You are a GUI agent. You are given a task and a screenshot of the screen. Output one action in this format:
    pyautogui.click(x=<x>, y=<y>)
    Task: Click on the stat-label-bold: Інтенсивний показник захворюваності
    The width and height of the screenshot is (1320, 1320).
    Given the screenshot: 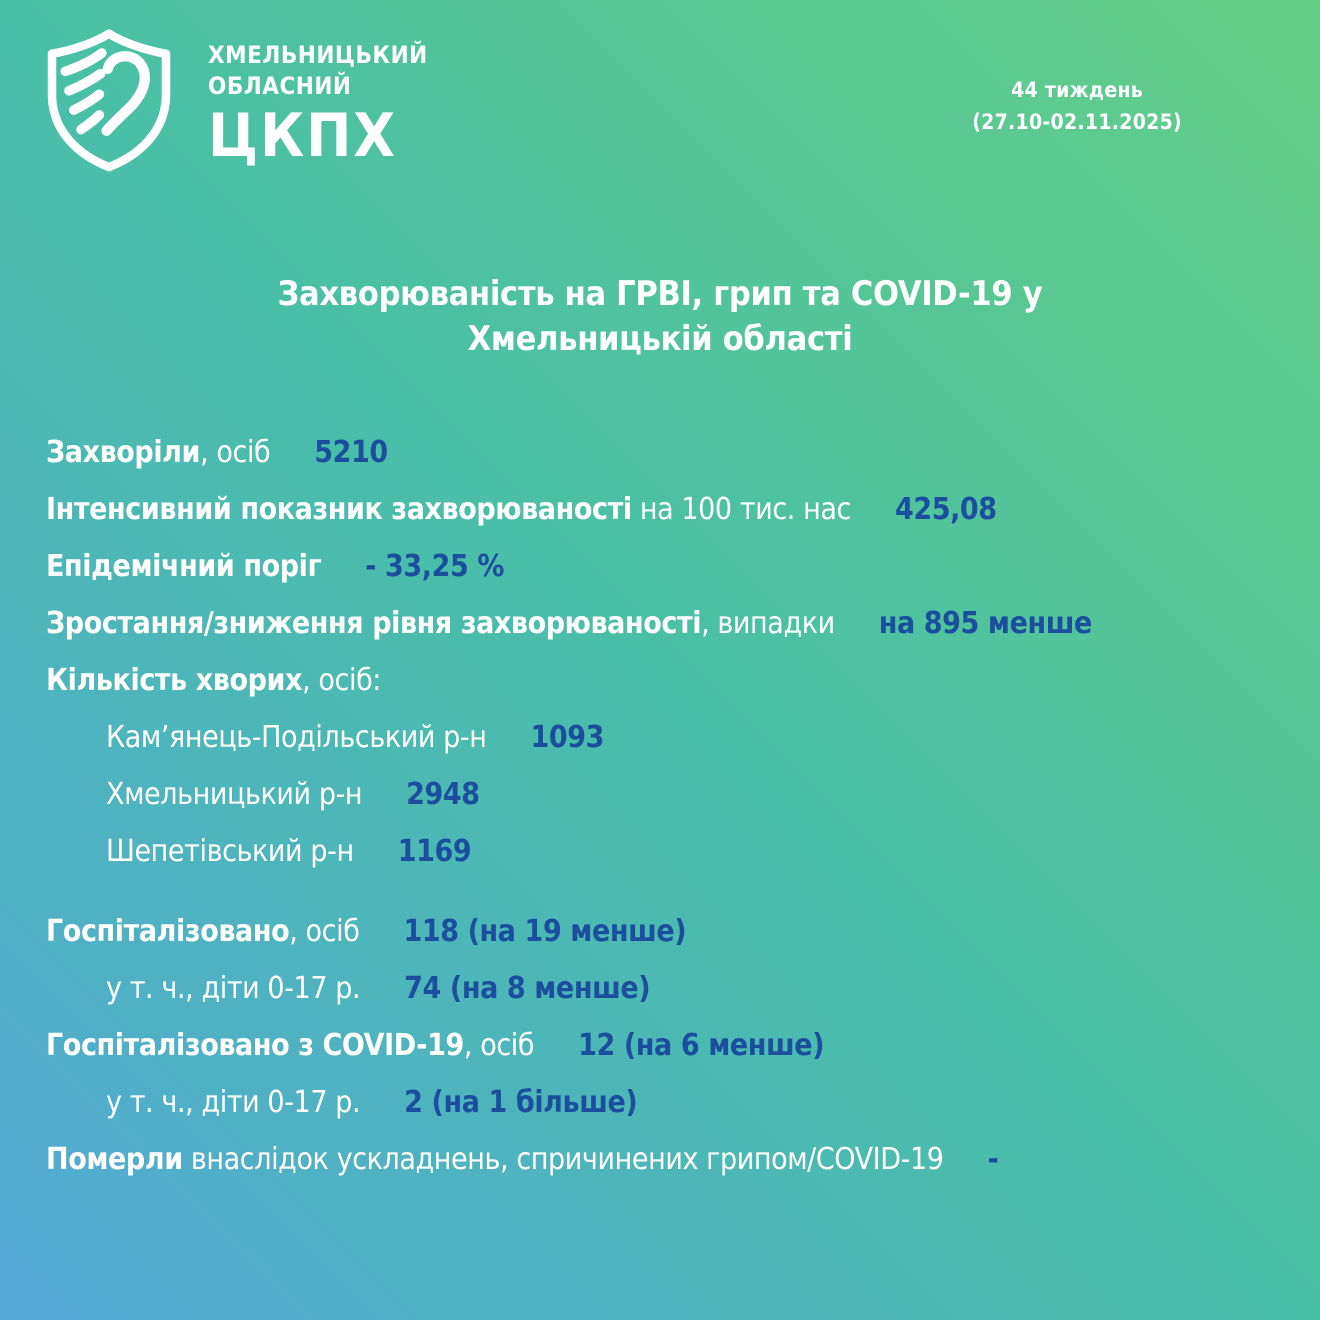 What is the action you would take?
    pyautogui.click(x=339, y=509)
    